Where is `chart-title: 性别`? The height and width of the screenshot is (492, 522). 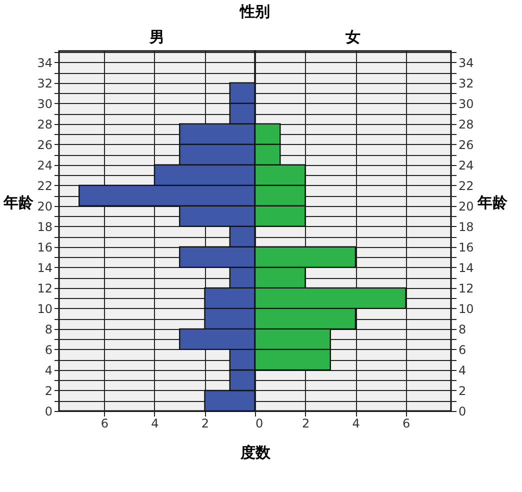
chart-title: 性别 is located at coordinates (254, 11).